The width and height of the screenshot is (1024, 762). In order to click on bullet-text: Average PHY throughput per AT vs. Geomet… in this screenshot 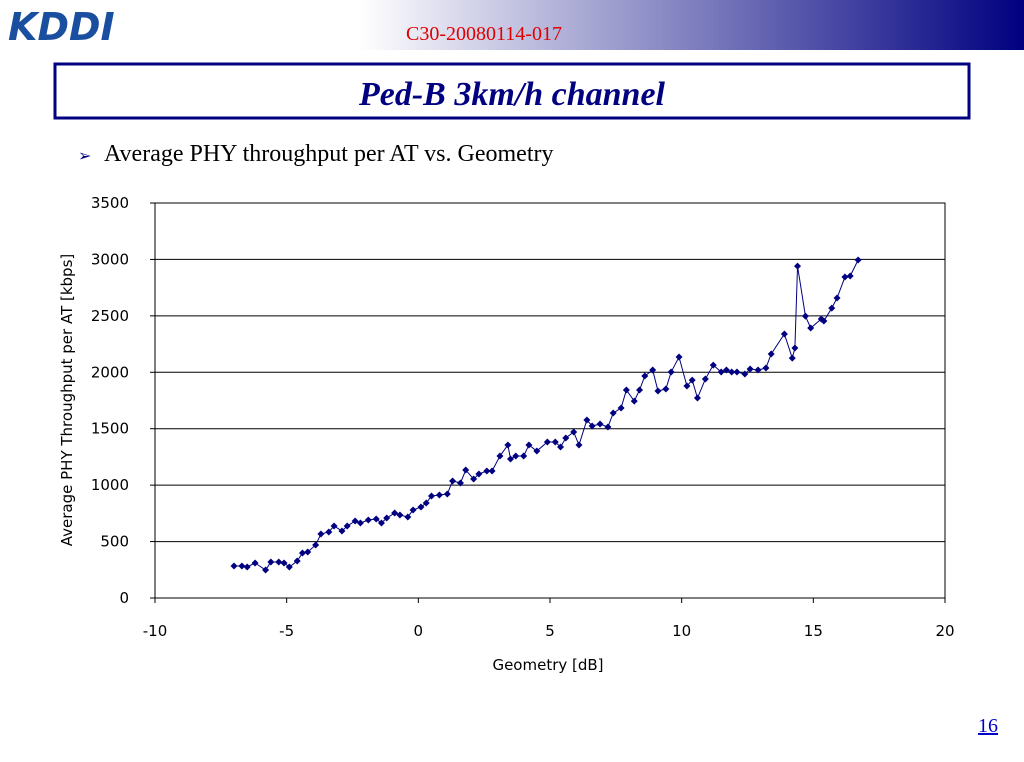, I will do `click(328, 154)`.